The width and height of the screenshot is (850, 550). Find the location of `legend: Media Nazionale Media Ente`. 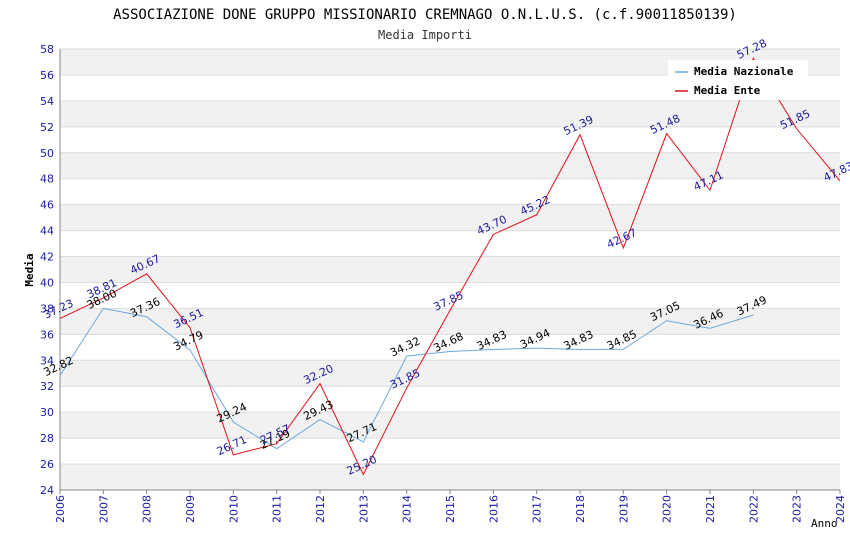

legend: Media Nazionale Media Ente is located at coordinates (738, 80).